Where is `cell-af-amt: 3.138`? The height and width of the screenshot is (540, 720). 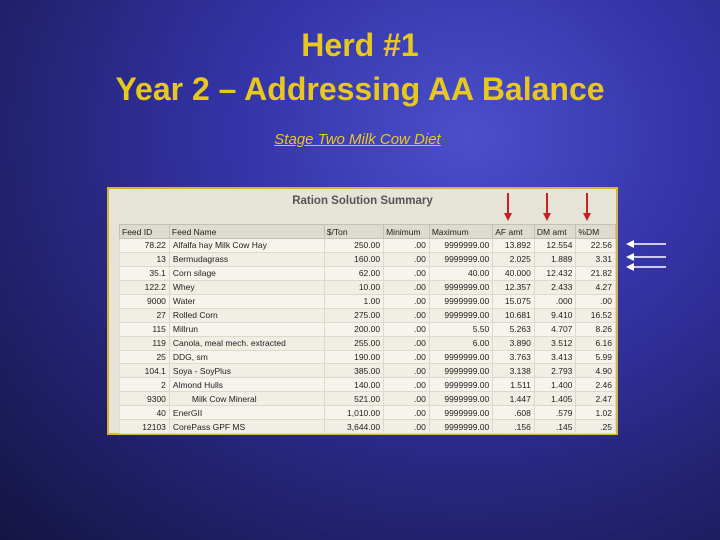
cell-af-amt: 3.138 is located at coordinates (513, 371).